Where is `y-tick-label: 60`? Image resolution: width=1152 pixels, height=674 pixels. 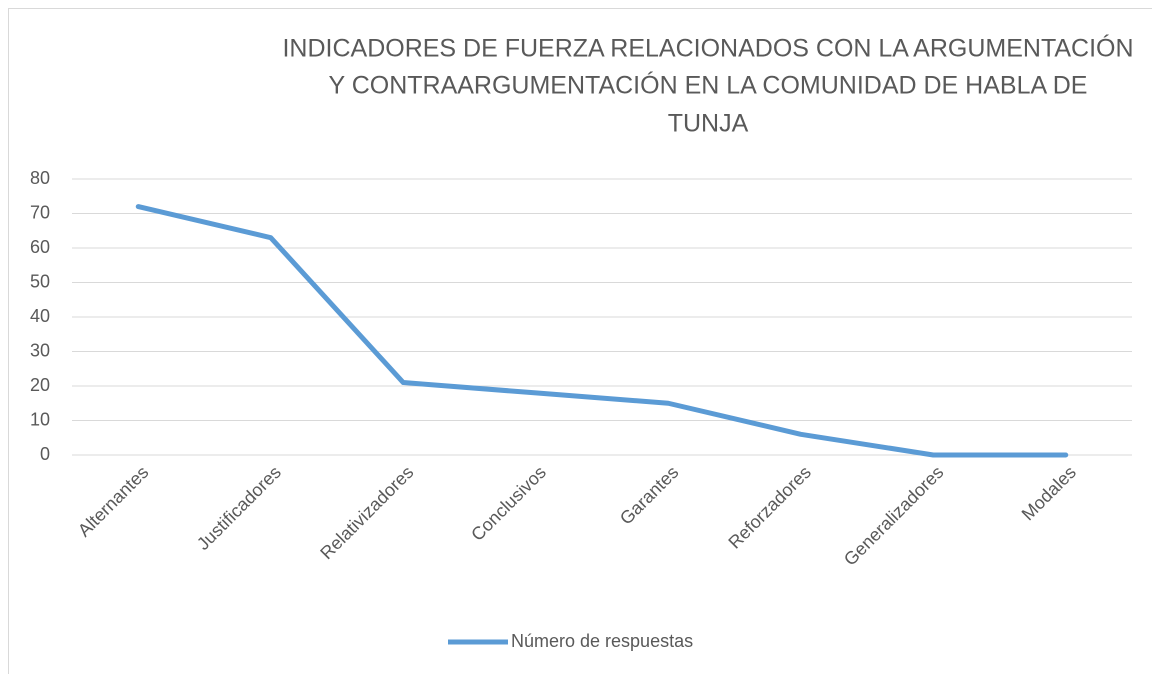
y-tick-label: 60 is located at coordinates (40, 247).